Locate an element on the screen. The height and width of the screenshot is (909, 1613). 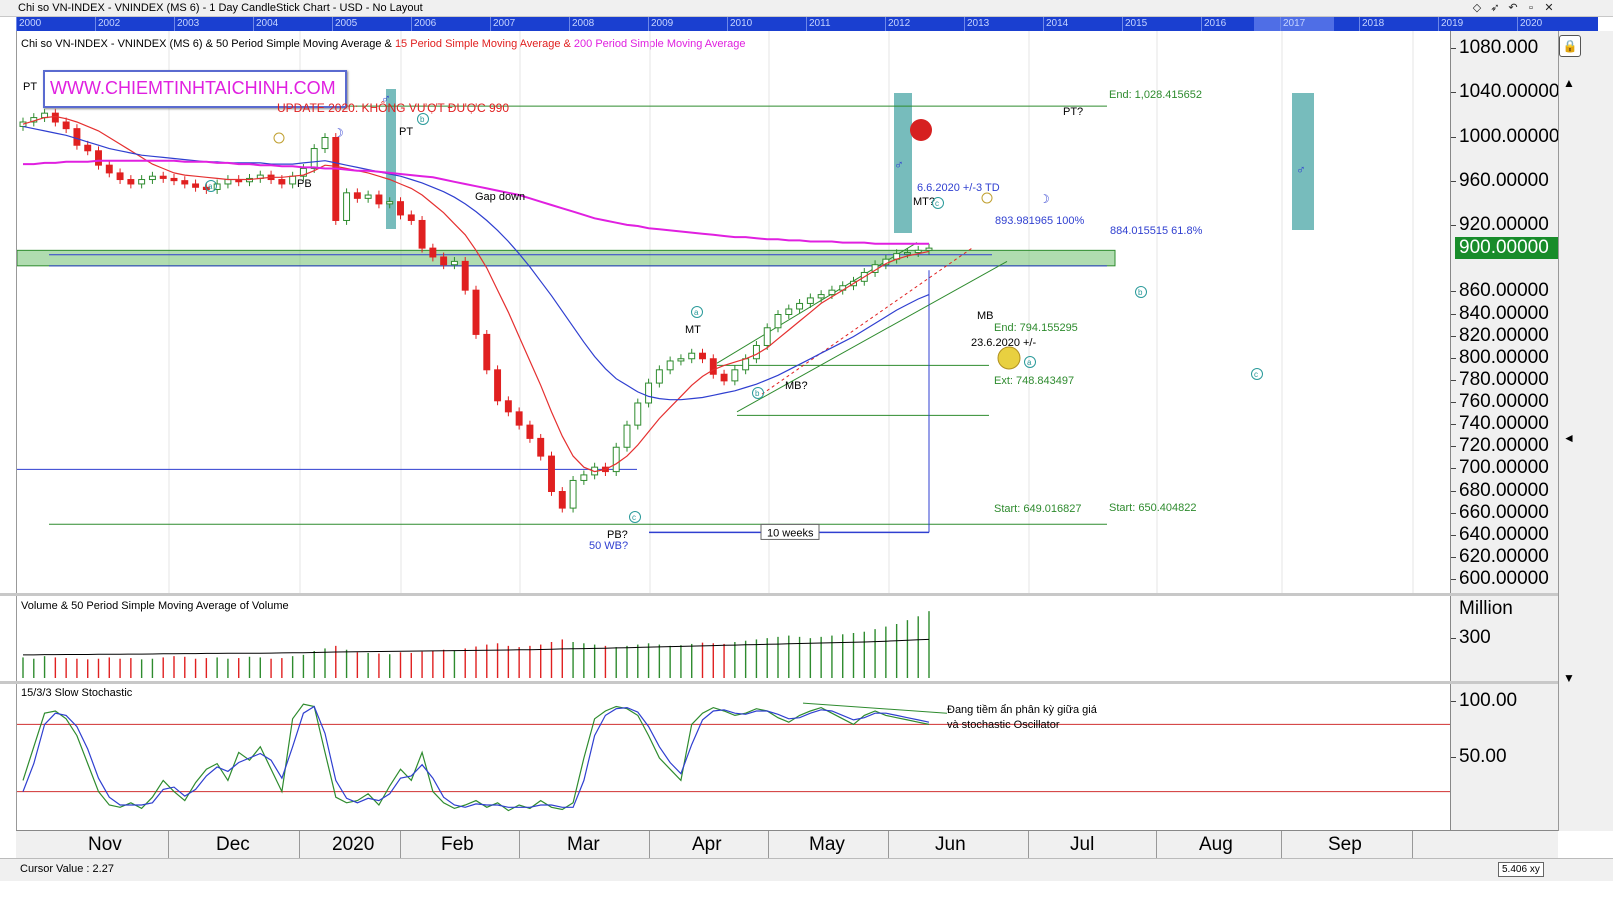
cursor-value: Cursor Value : 2.27 is located at coordinates (67, 869).